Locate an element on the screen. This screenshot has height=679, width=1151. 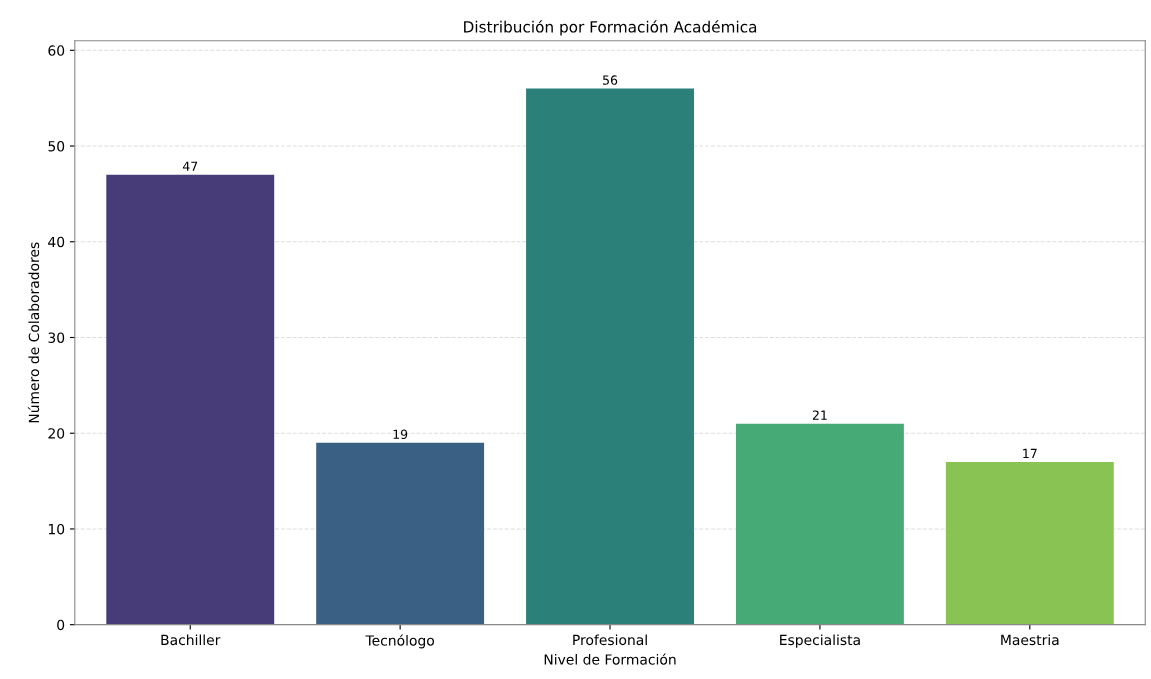
y-tick-label: 30 is located at coordinates (56, 337).